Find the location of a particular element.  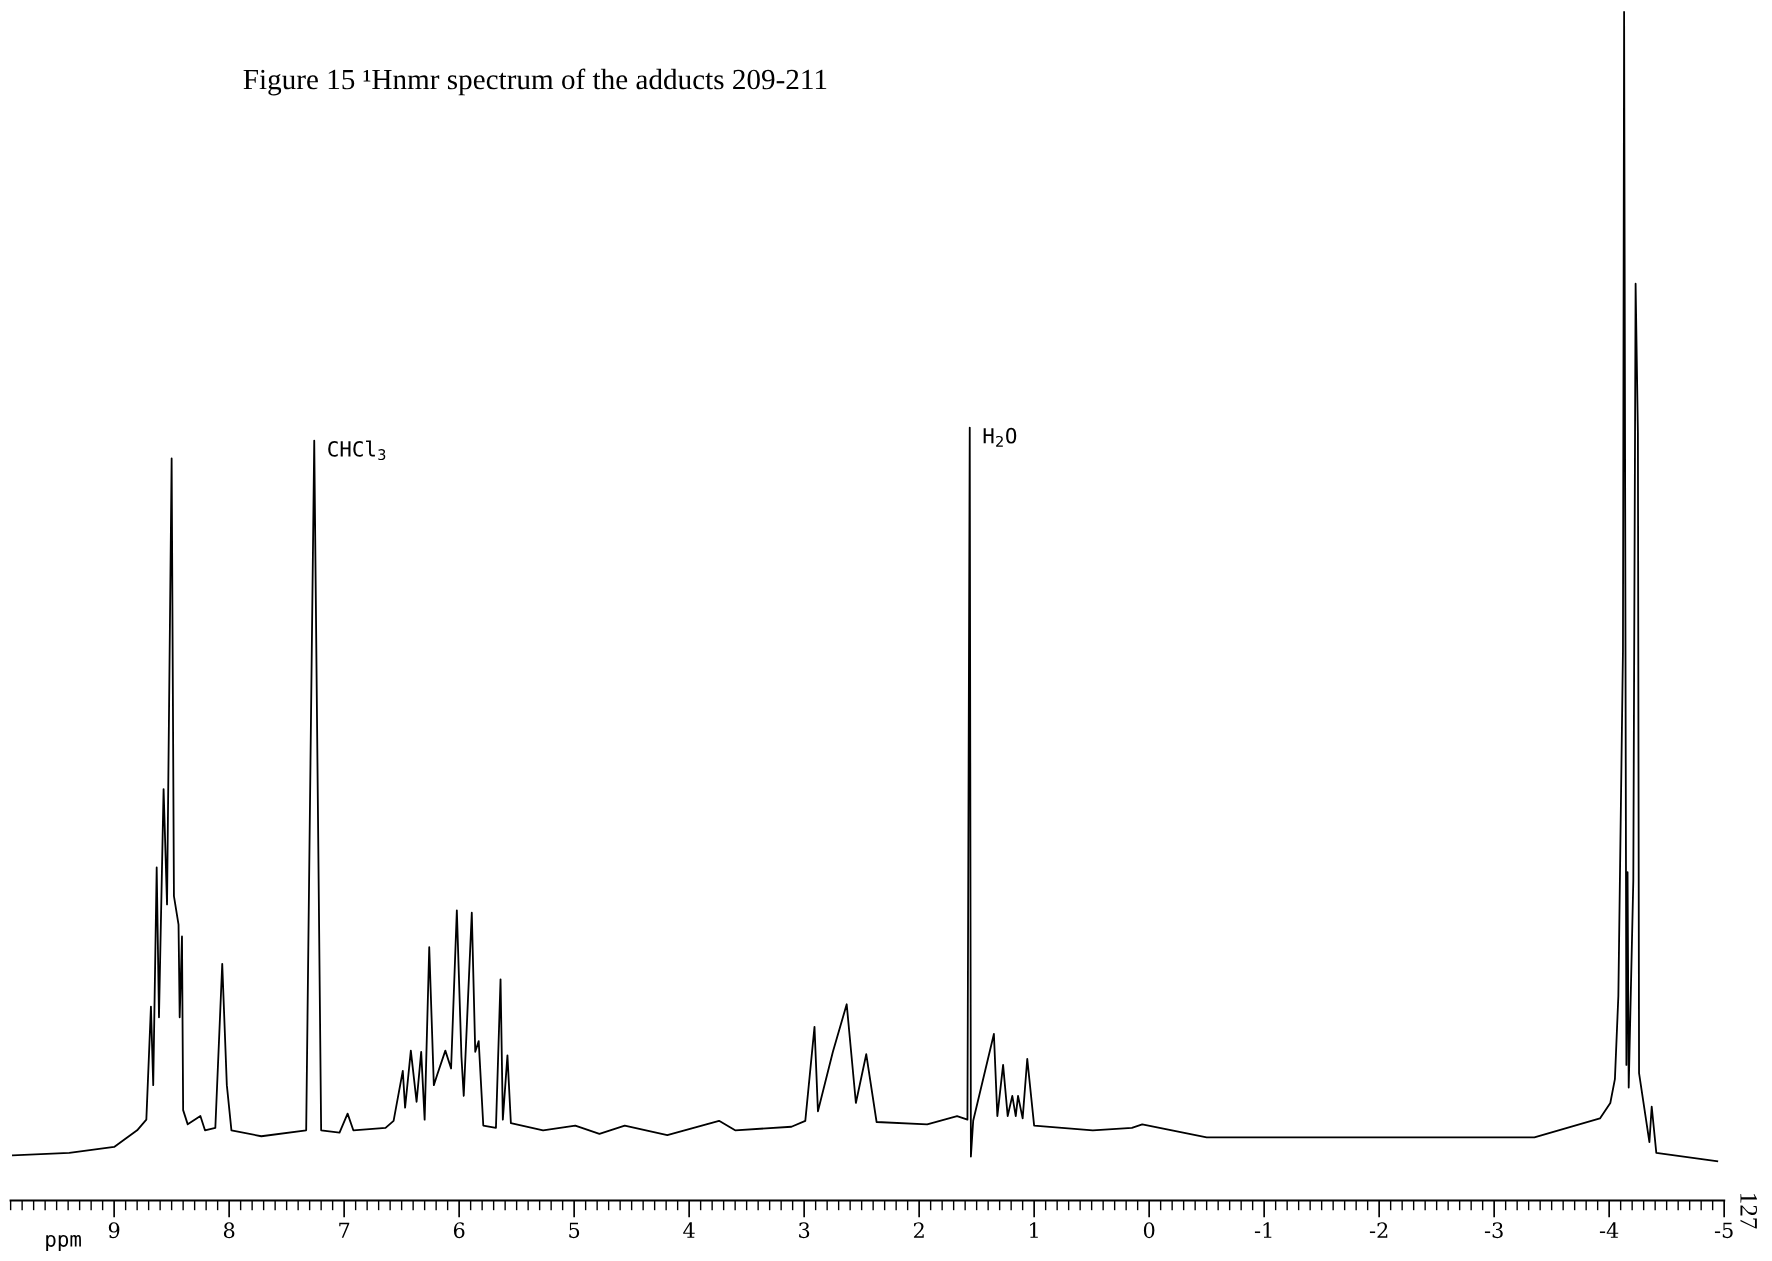

x-tick-label: 6 is located at coordinates (459, 1230).